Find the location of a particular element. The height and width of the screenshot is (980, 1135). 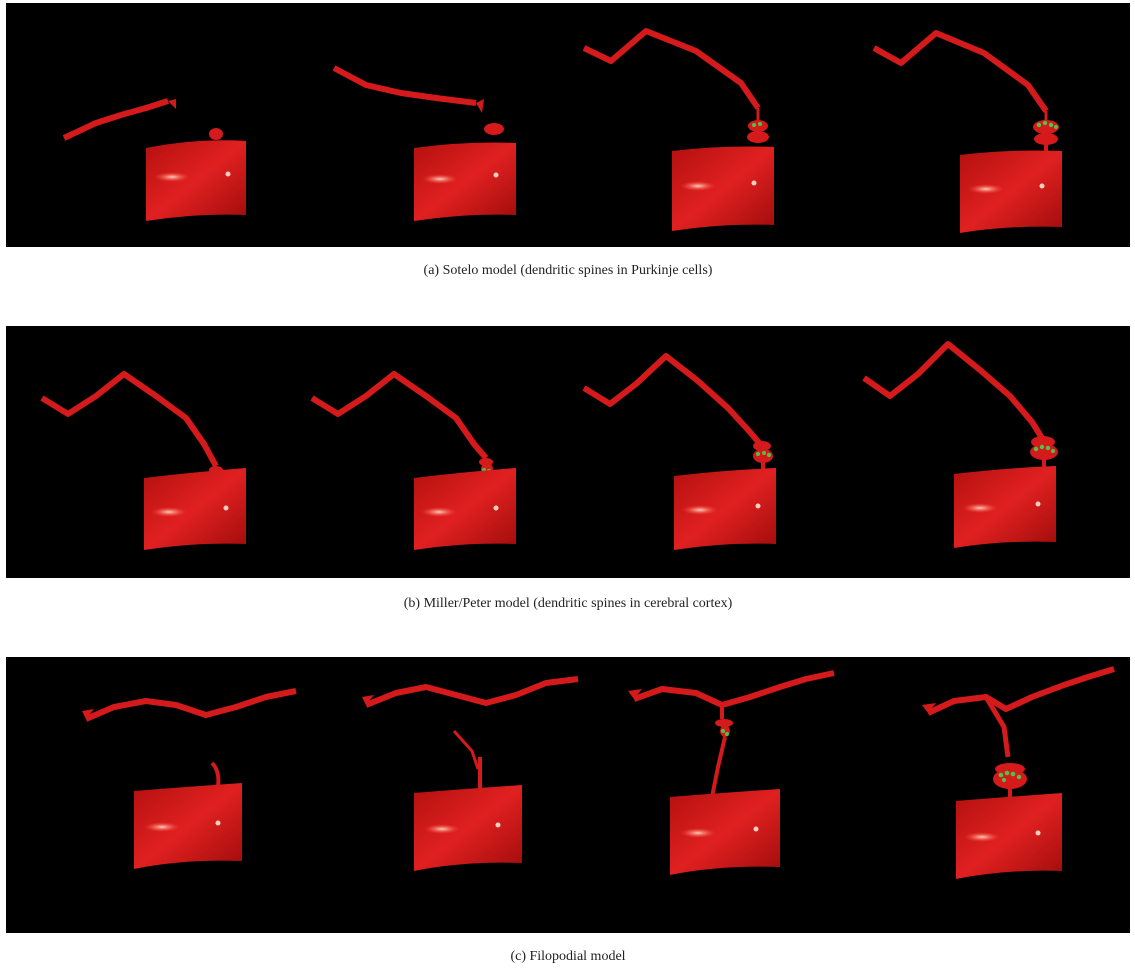

stage-b2 is located at coordinates (413, 460).